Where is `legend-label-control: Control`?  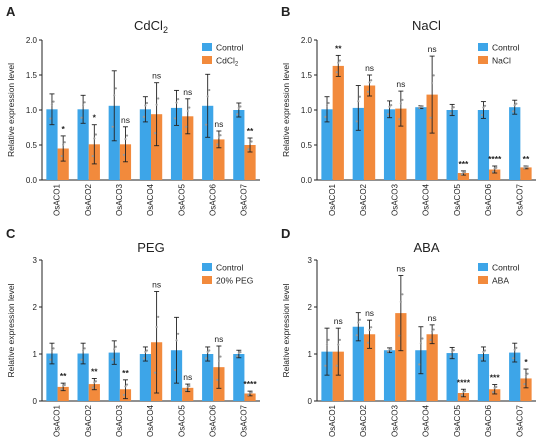 legend-label-control: Control is located at coordinates (506, 268).